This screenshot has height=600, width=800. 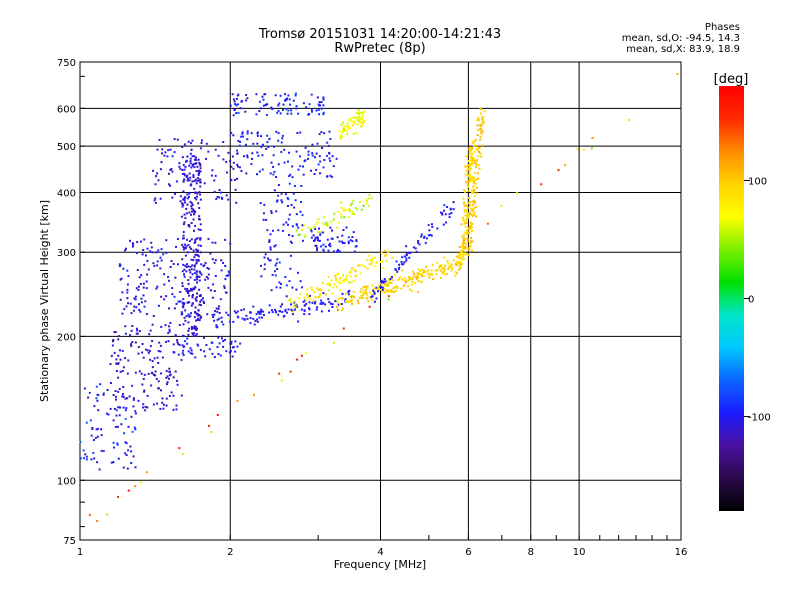 I want to click on stats-x-mode: mean, sd,X: 83.9, 18.9, so click(x=683, y=49).